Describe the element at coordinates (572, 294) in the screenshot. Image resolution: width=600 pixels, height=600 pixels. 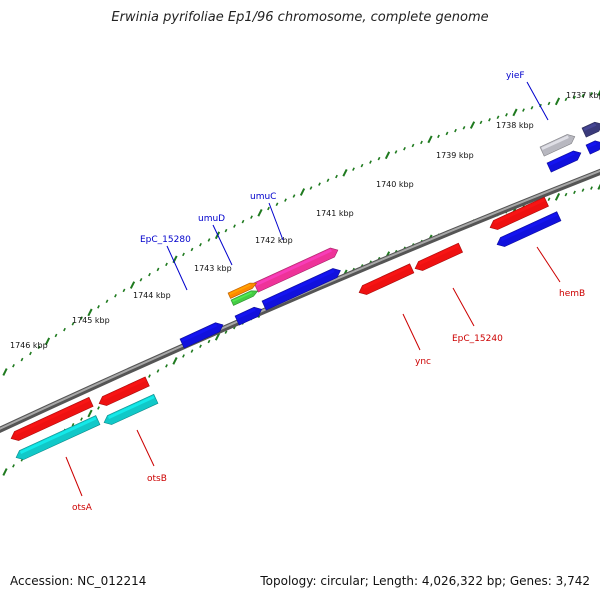
I see `gene-label: hemB` at that location.